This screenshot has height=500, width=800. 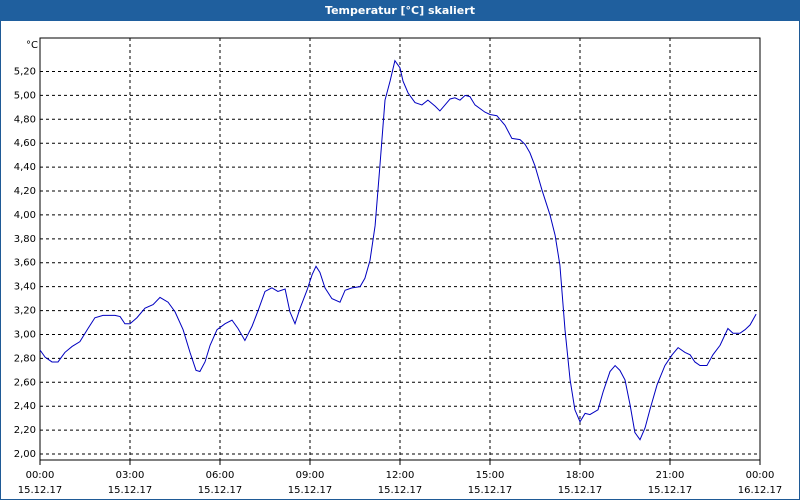 I want to click on y-tick-label: 3,60, so click(x=25, y=263).